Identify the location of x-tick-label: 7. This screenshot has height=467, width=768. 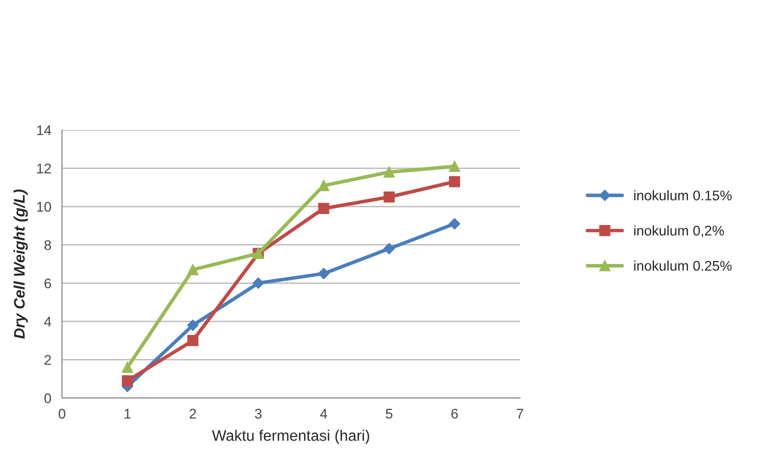
(520, 413).